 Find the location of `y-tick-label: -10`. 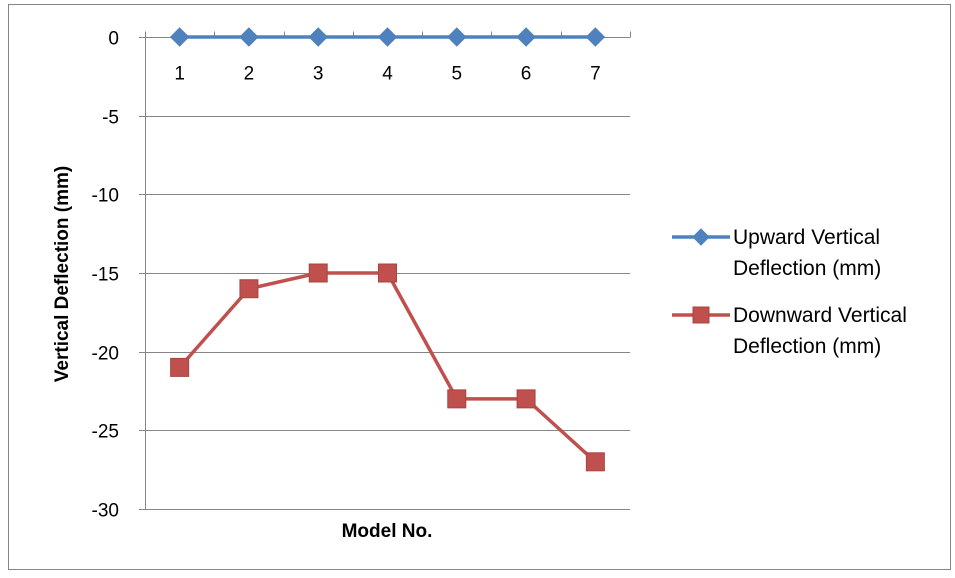

y-tick-label: -10 is located at coordinates (105, 196).